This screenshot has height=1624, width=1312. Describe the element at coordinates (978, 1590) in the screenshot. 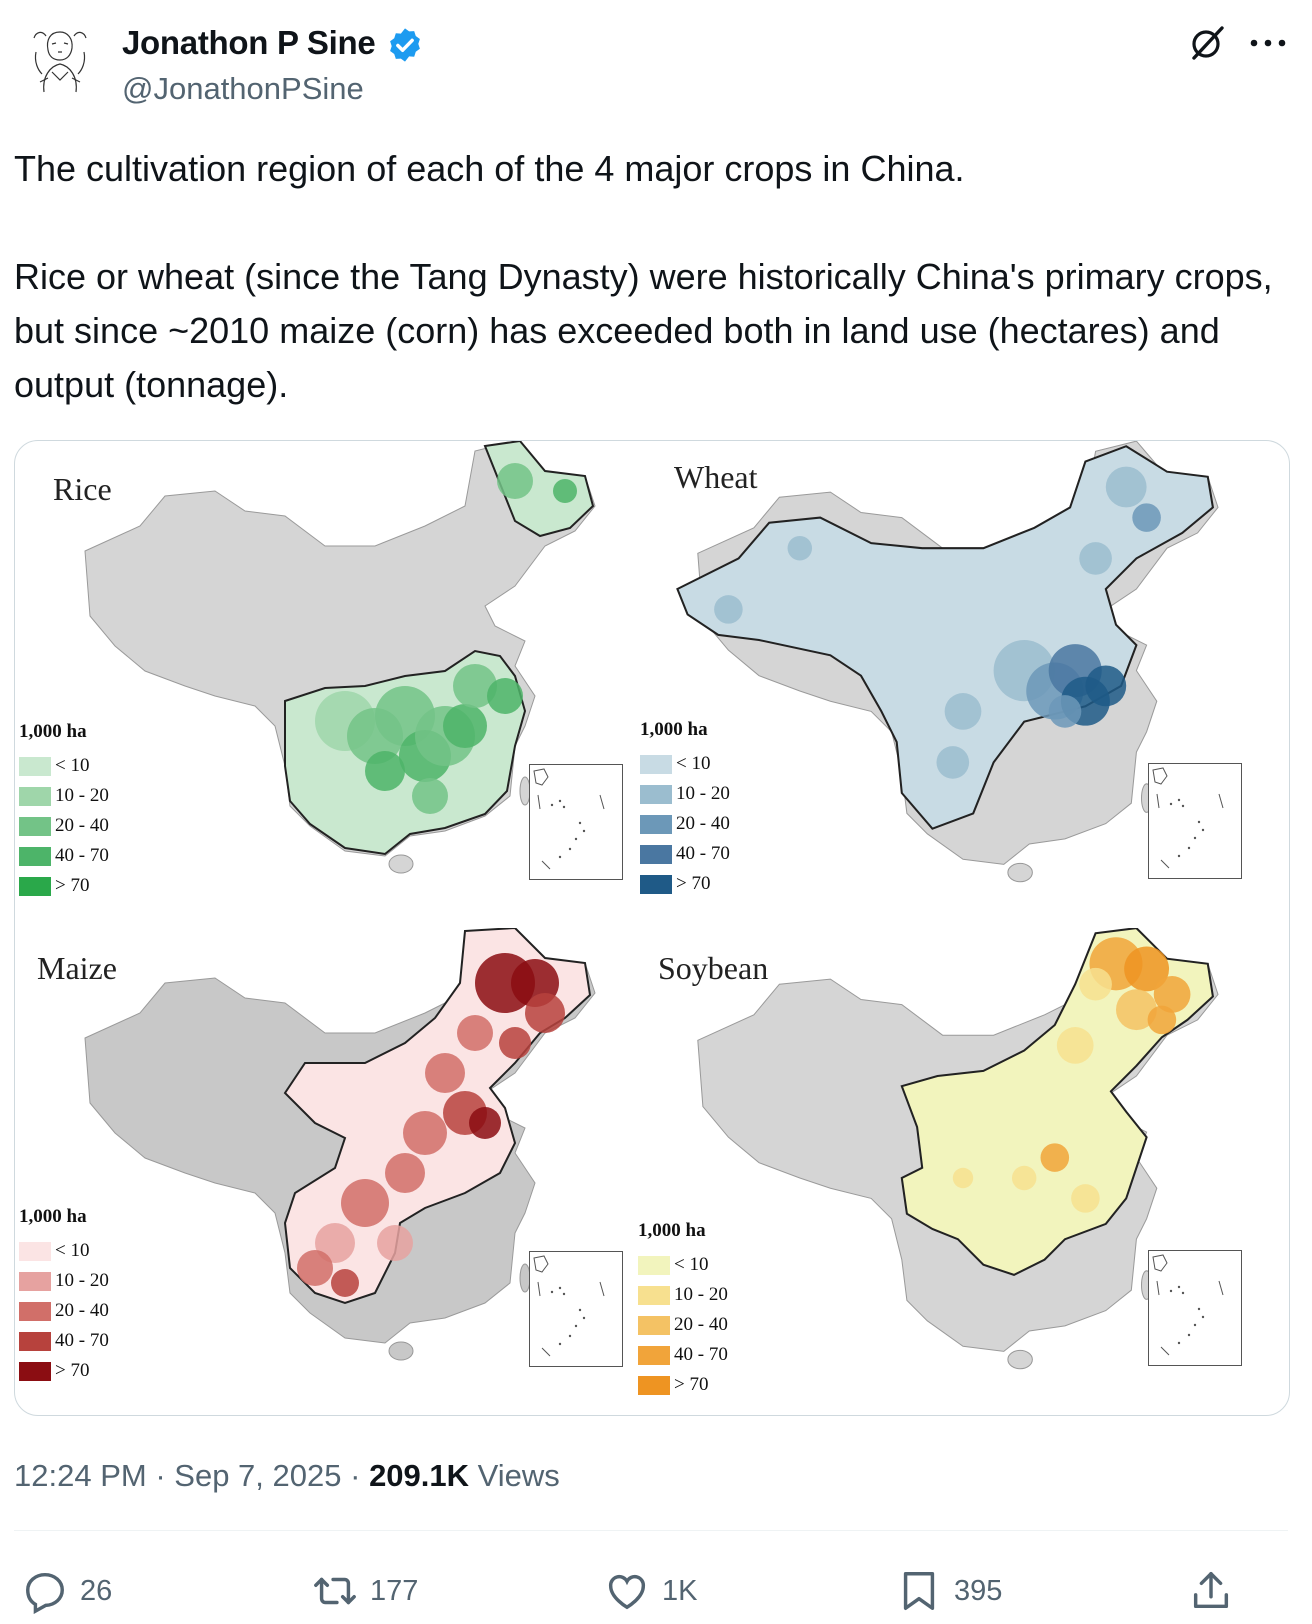

I see `bookmark-count: 395` at that location.